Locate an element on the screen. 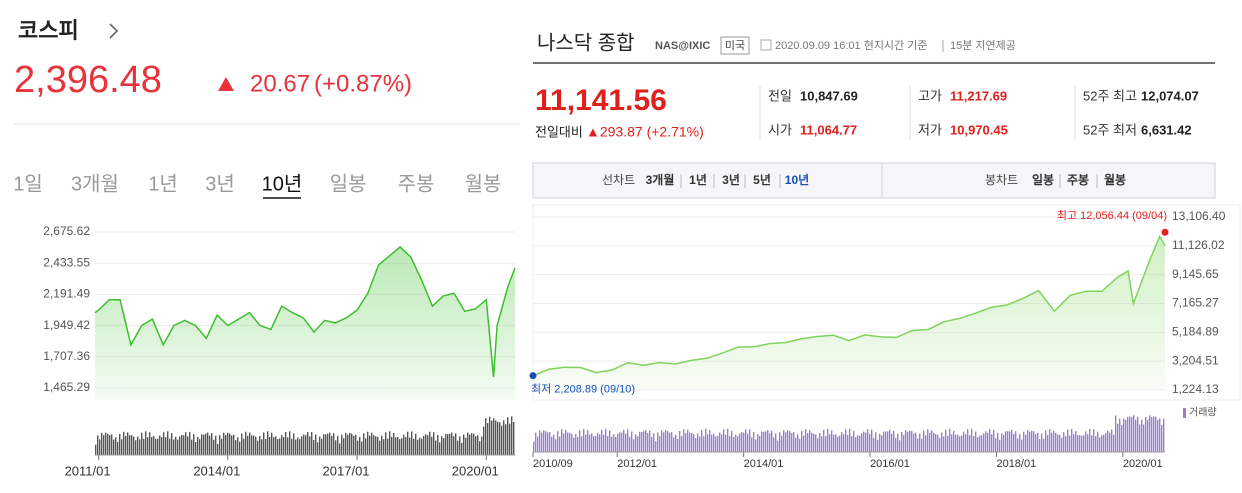  y-tick-label: 7,165.27 is located at coordinates (1195, 303).